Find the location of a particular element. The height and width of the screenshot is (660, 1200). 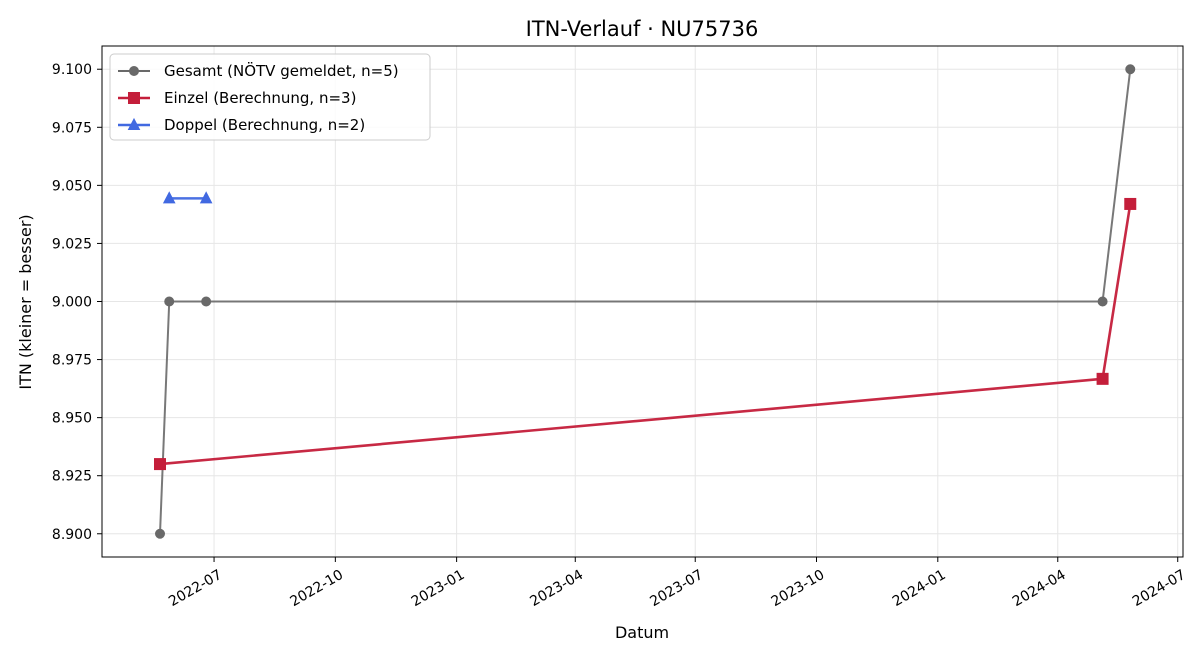

y-tick-label: 9.075 is located at coordinates (72, 128).